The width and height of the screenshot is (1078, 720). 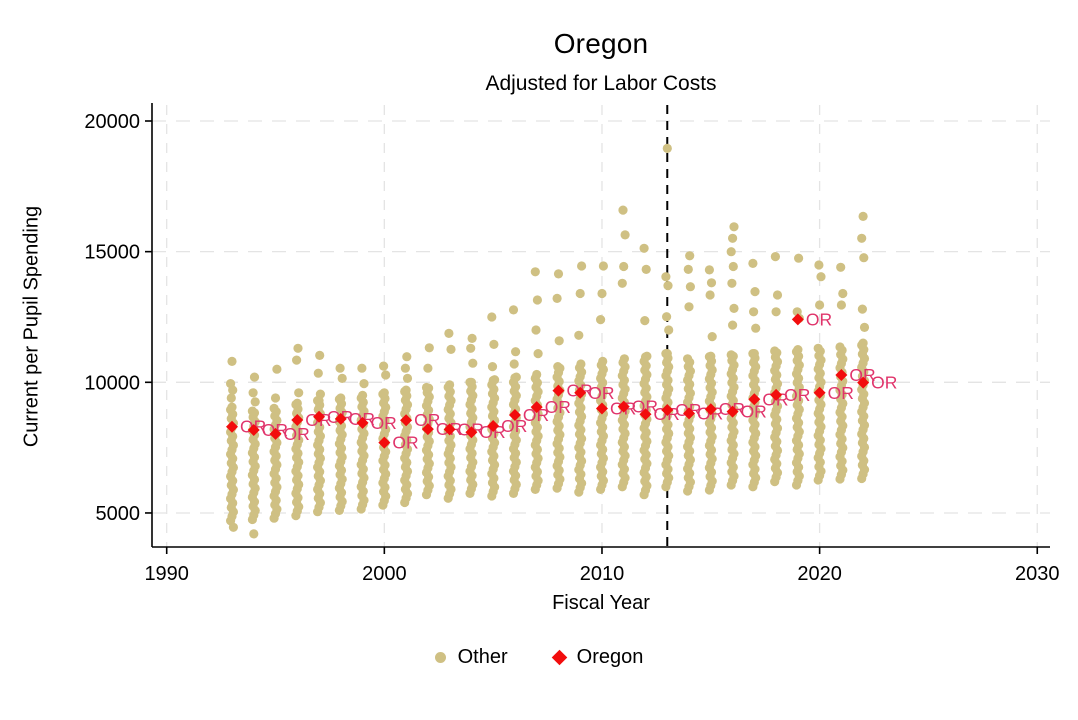 I want to click on other-marker-icon, so click(x=440, y=657).